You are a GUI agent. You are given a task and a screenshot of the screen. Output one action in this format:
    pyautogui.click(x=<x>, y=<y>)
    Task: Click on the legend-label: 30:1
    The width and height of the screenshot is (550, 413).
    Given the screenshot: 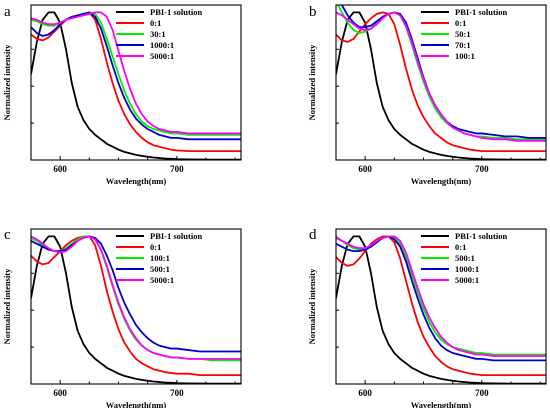 What is the action you would take?
    pyautogui.click(x=158, y=34)
    